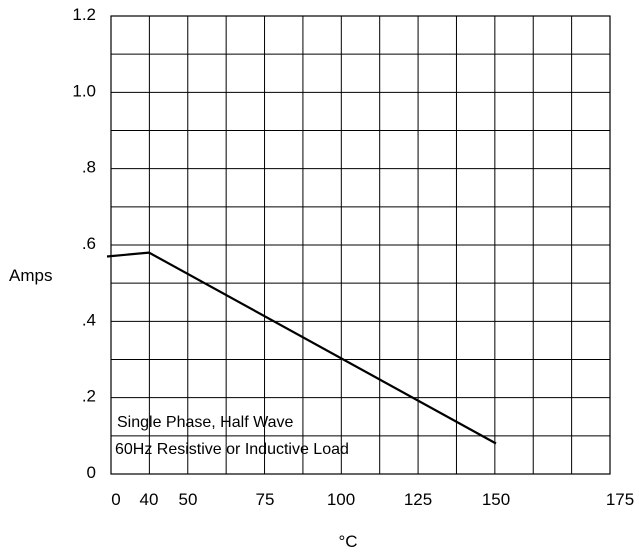 The image size is (639, 554). I want to click on x-tick-label: 0, so click(115, 499).